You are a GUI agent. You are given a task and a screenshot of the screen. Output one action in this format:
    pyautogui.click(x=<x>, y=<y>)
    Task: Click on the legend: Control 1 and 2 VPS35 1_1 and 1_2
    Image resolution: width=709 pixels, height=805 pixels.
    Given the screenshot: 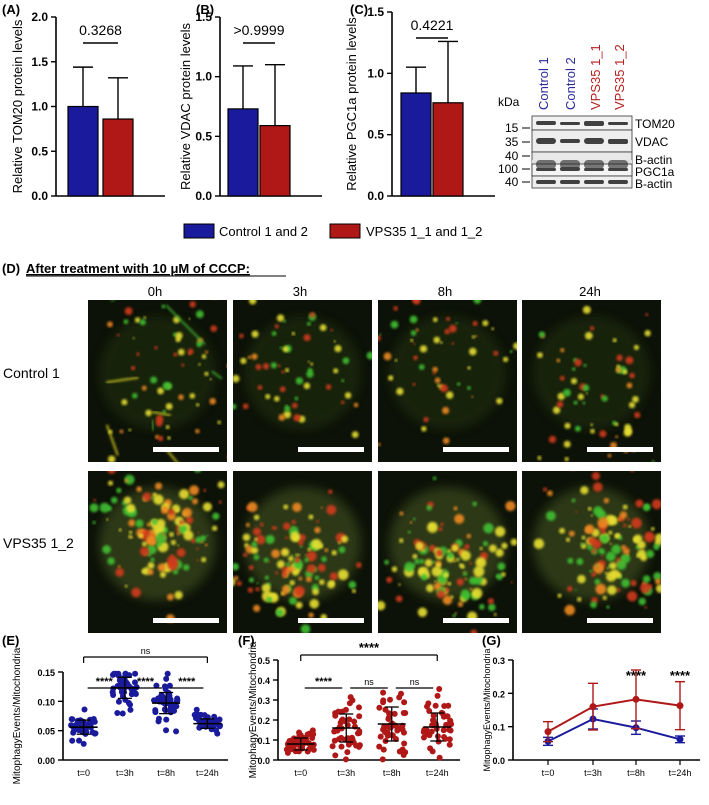 What is the action you would take?
    pyautogui.click(x=332, y=231)
    